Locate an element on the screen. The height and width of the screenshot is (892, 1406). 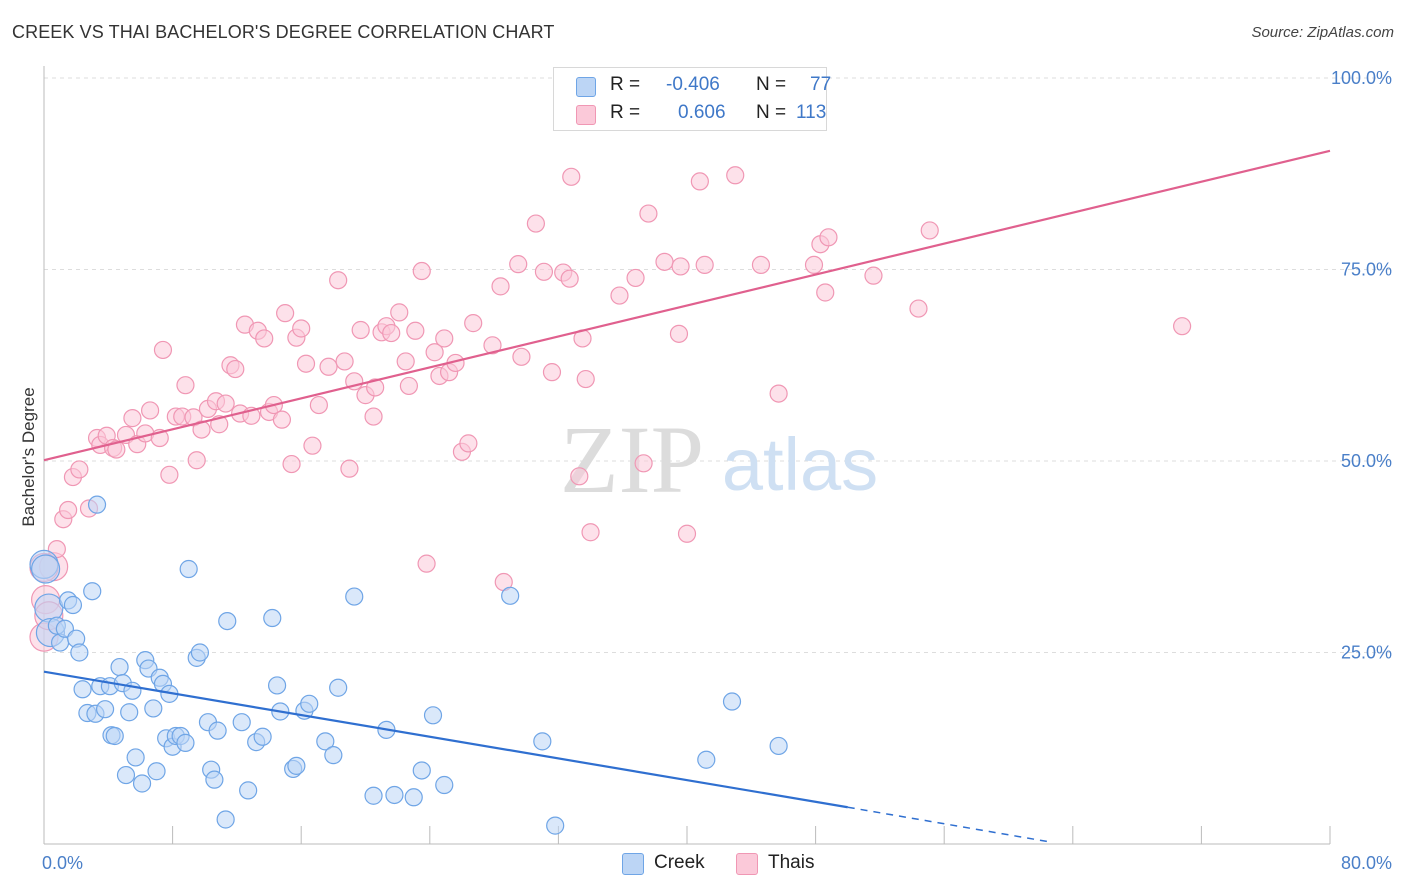
thais-r-value: 0.606 is located at coordinates (702, 112).